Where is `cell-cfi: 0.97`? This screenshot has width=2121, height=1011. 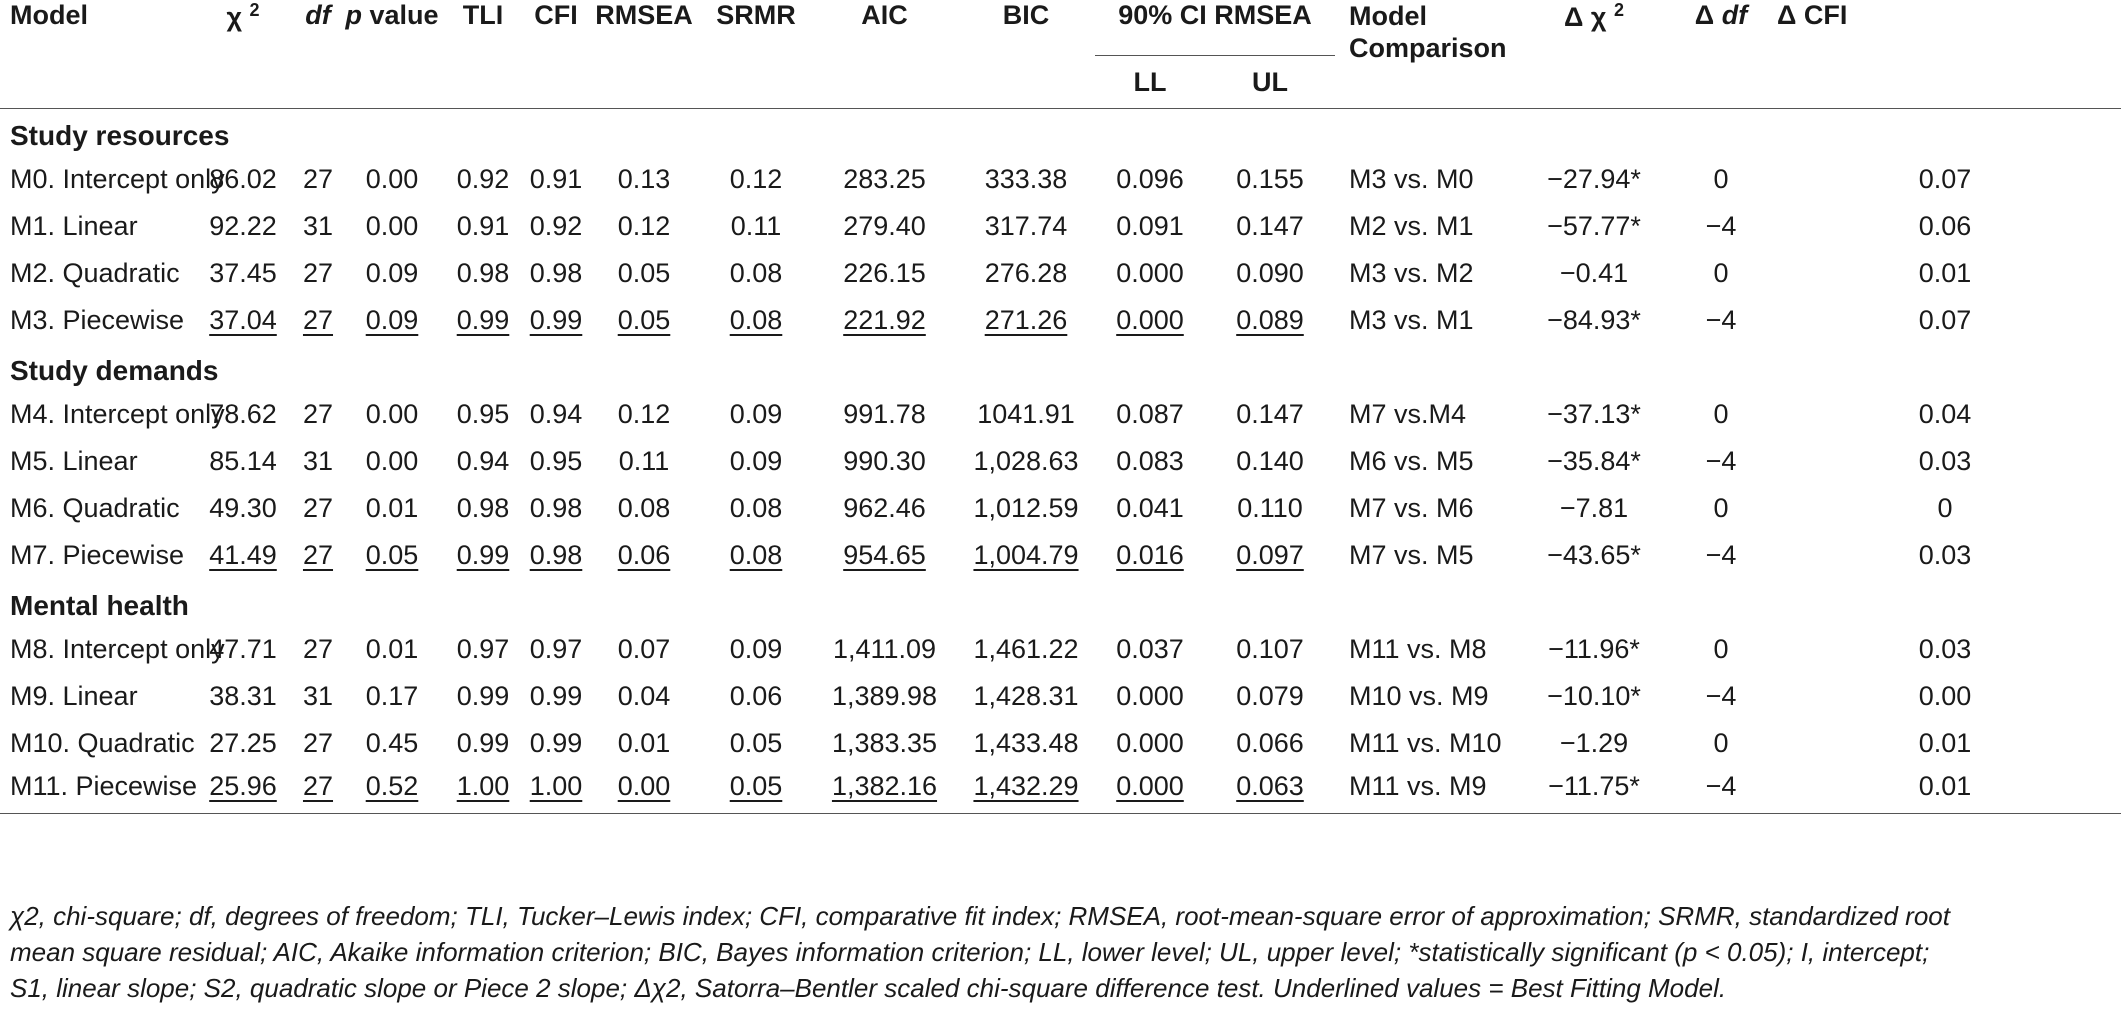
cell-cfi: 0.97 is located at coordinates (556, 649).